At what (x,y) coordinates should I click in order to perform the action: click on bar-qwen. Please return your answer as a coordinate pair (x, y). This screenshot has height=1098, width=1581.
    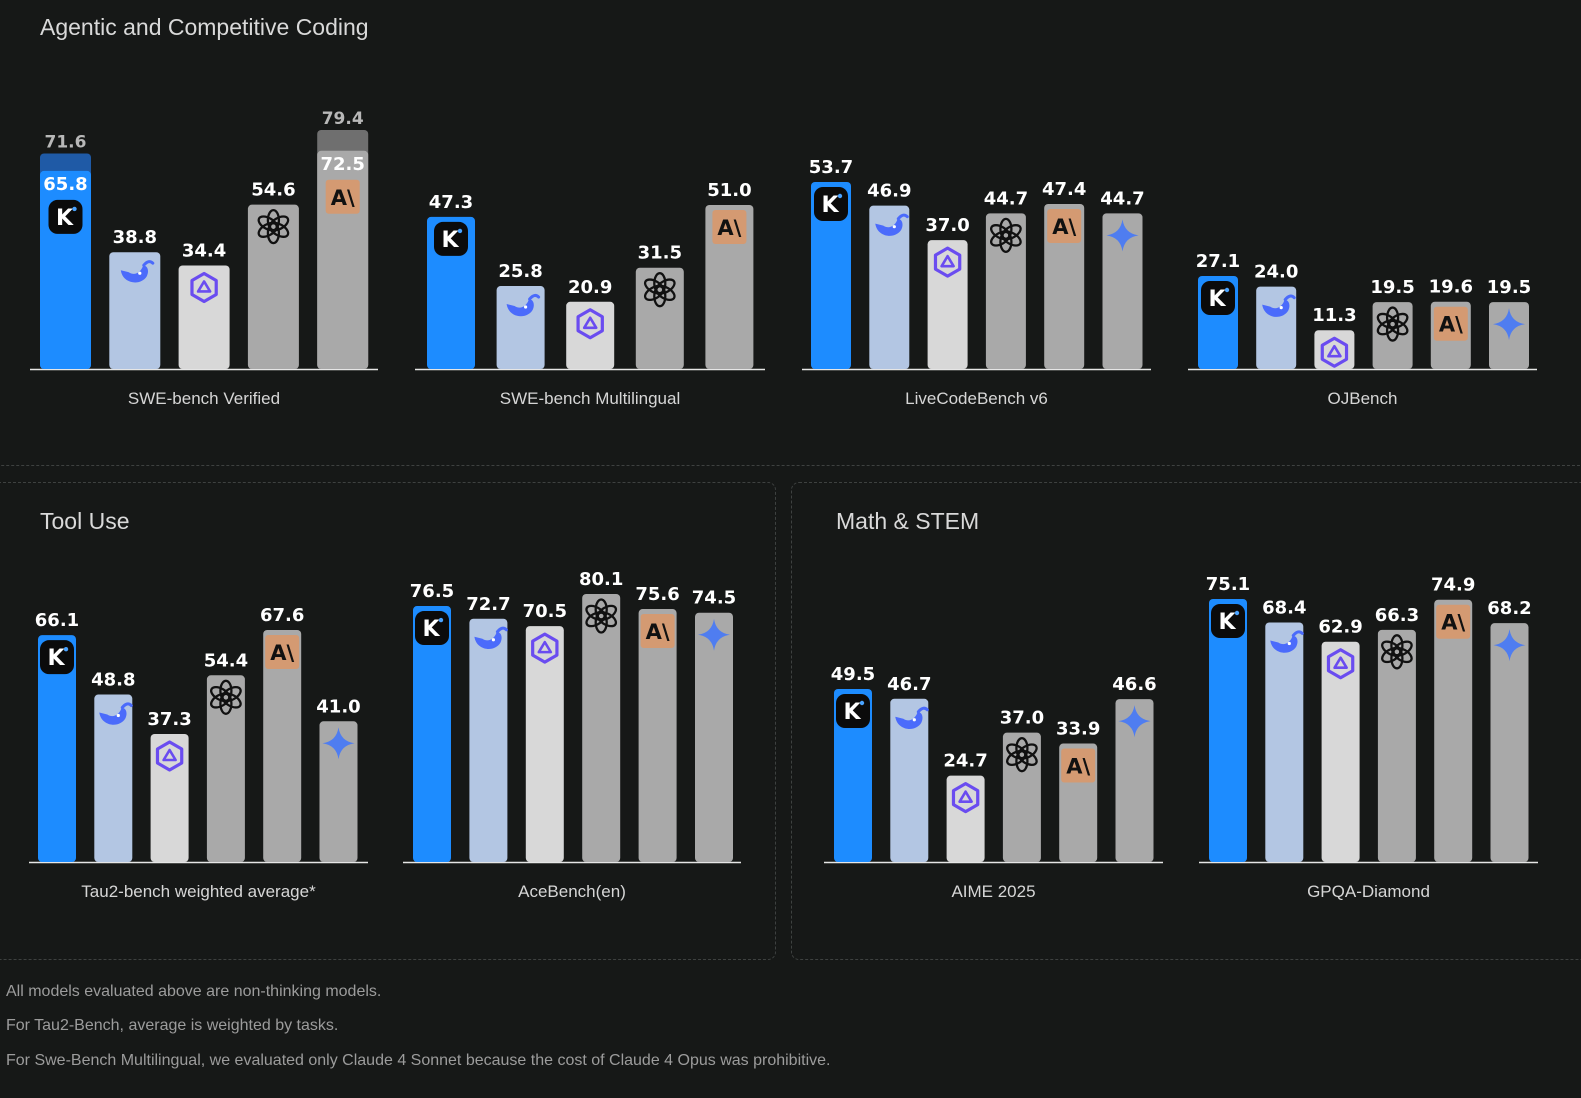
    Looking at the image, I should click on (1340, 751).